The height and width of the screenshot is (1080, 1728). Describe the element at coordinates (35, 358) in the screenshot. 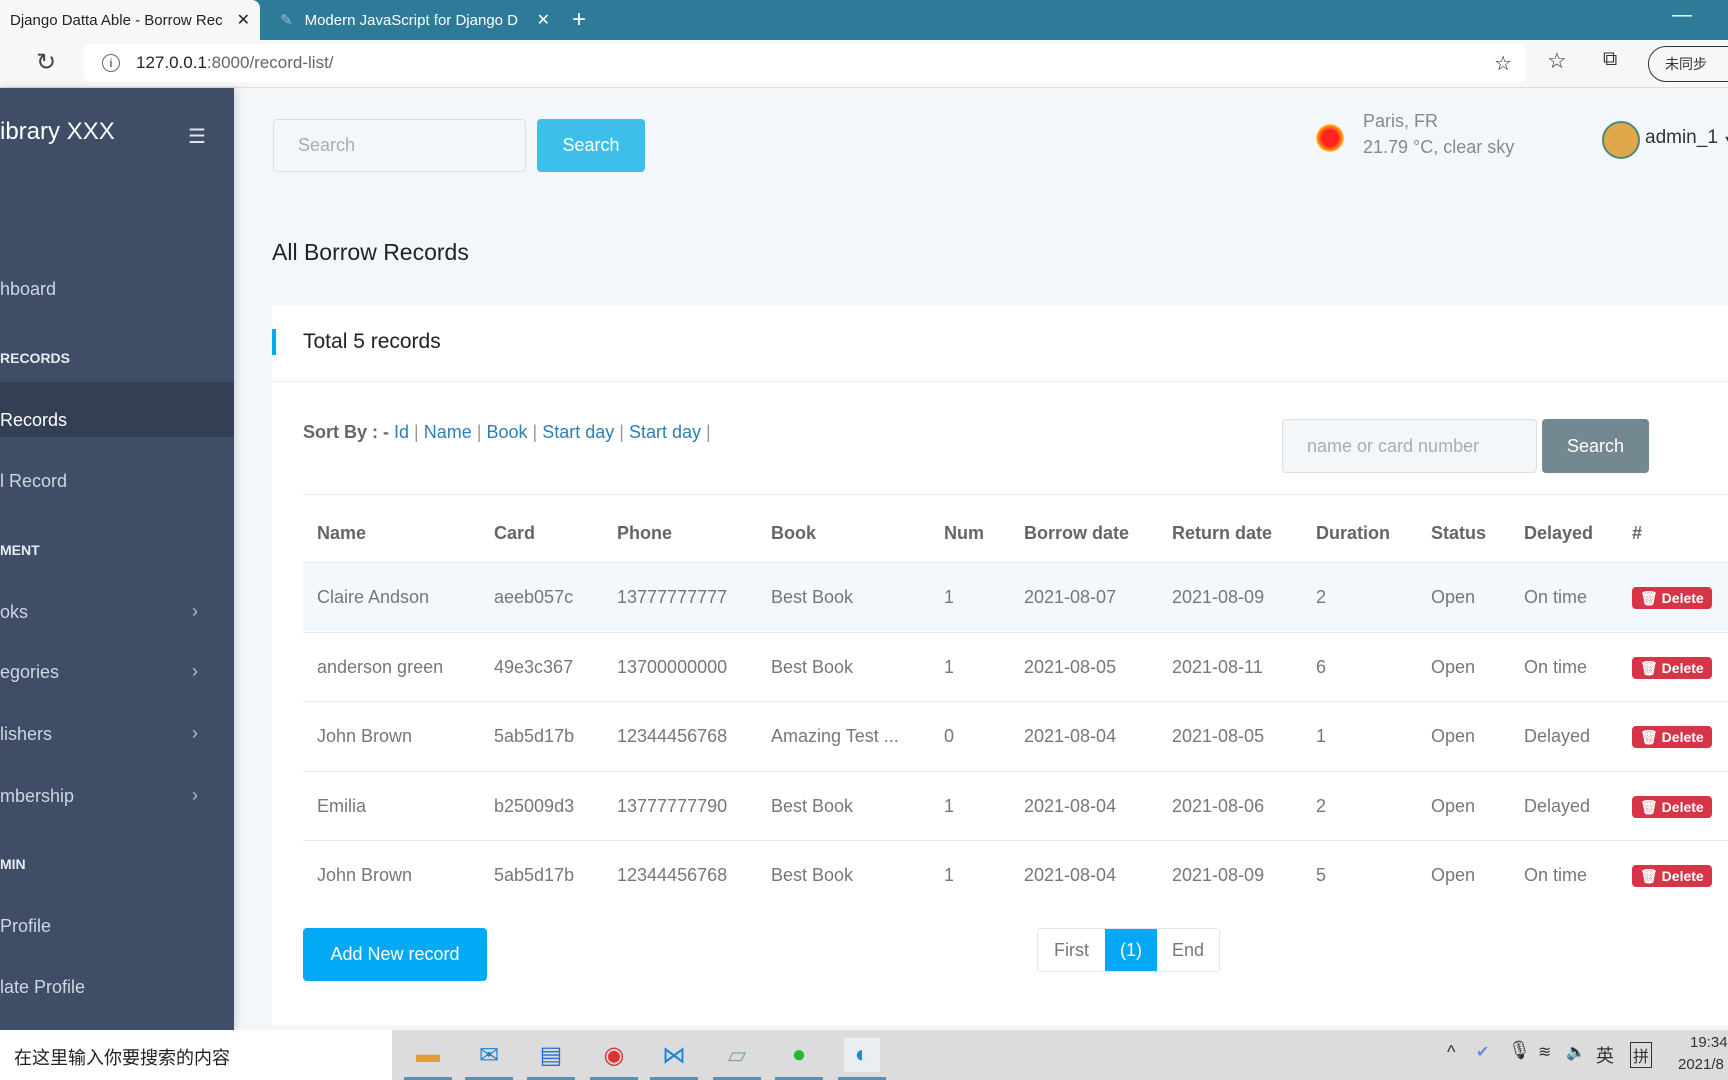

I see `sidebar-section-header: RECORDS` at that location.